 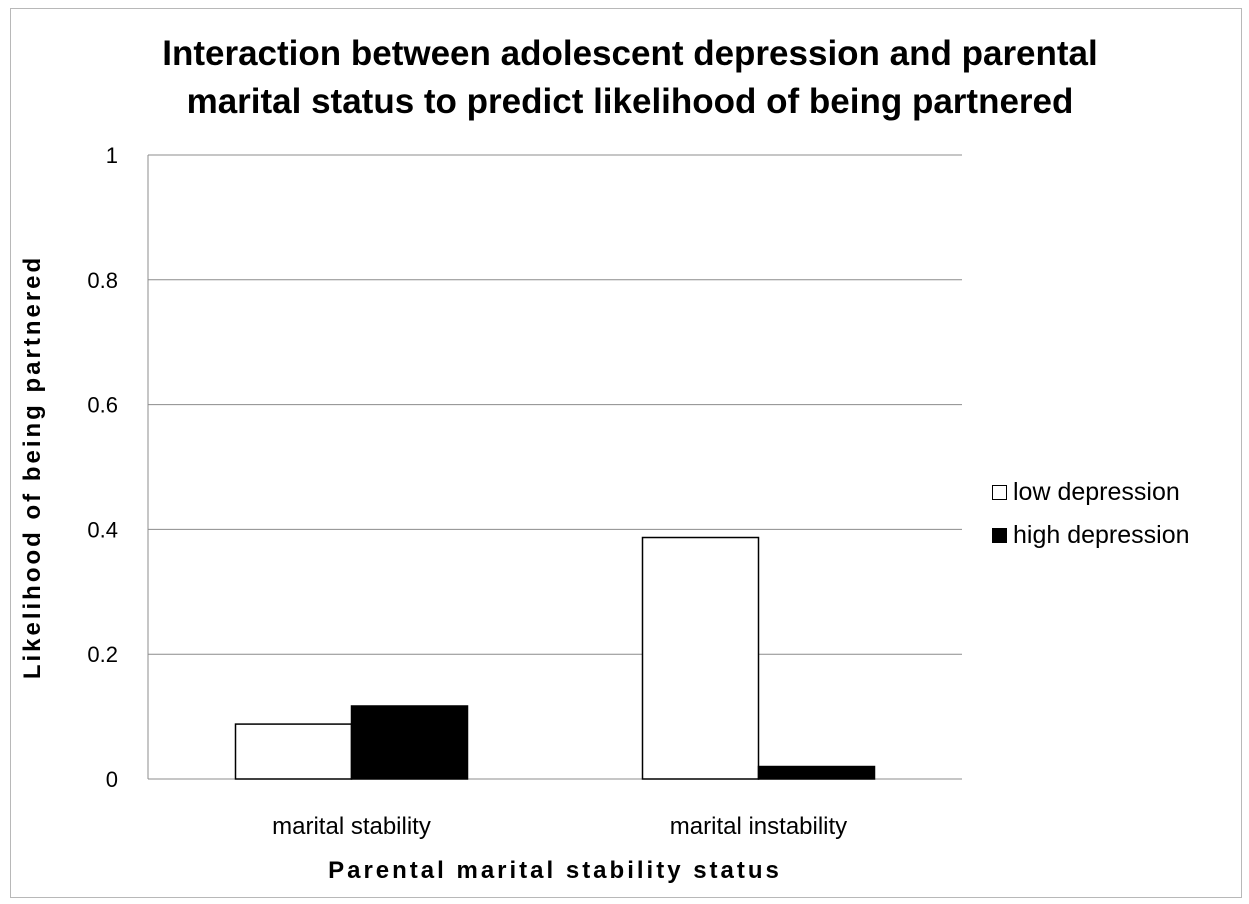 I want to click on legend-swatch-low-depression, so click(x=999, y=492).